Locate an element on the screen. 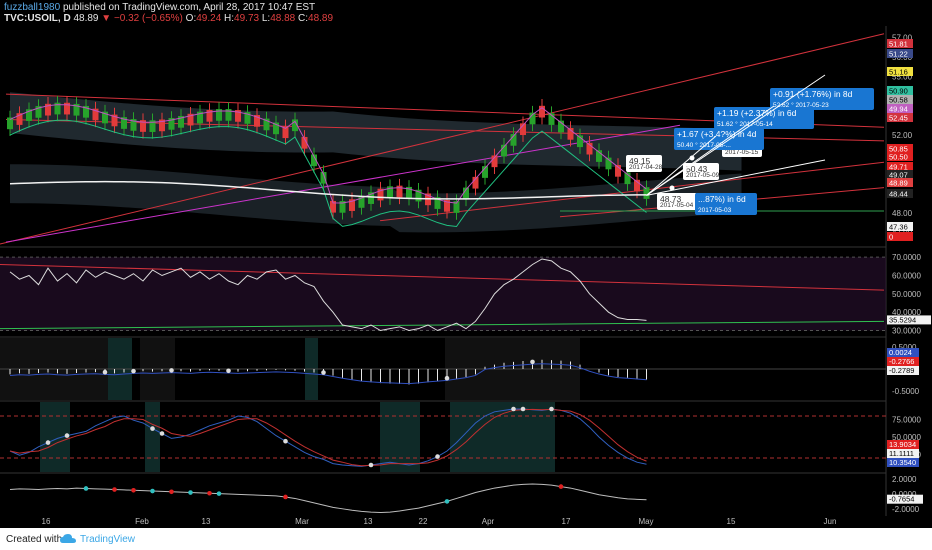  rsi-tick-label: 70.0000 is located at coordinates (906, 257).